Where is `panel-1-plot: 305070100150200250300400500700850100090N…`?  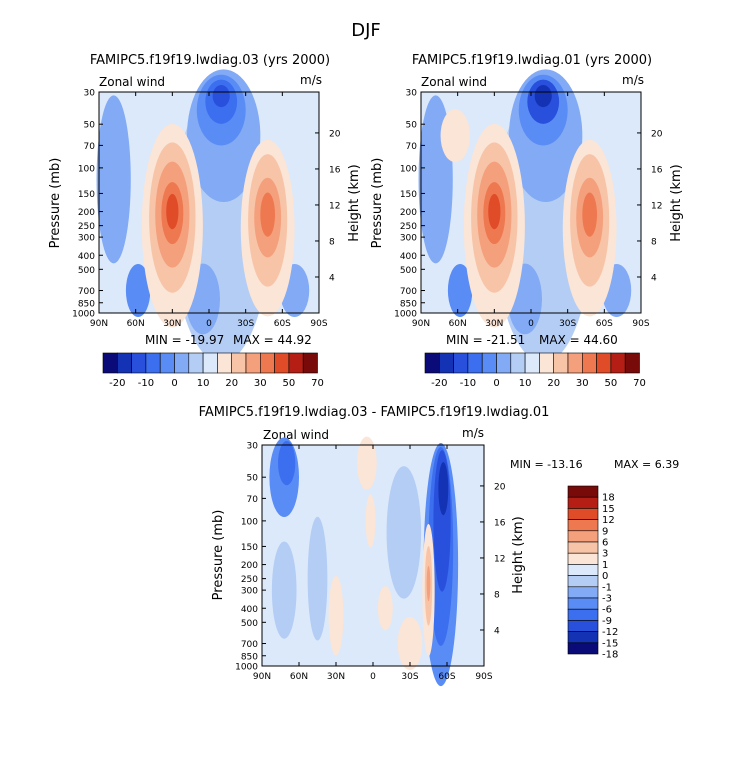 panel-1-plot: 305070100150200250300400500700850100090N… is located at coordinates (206, 216).